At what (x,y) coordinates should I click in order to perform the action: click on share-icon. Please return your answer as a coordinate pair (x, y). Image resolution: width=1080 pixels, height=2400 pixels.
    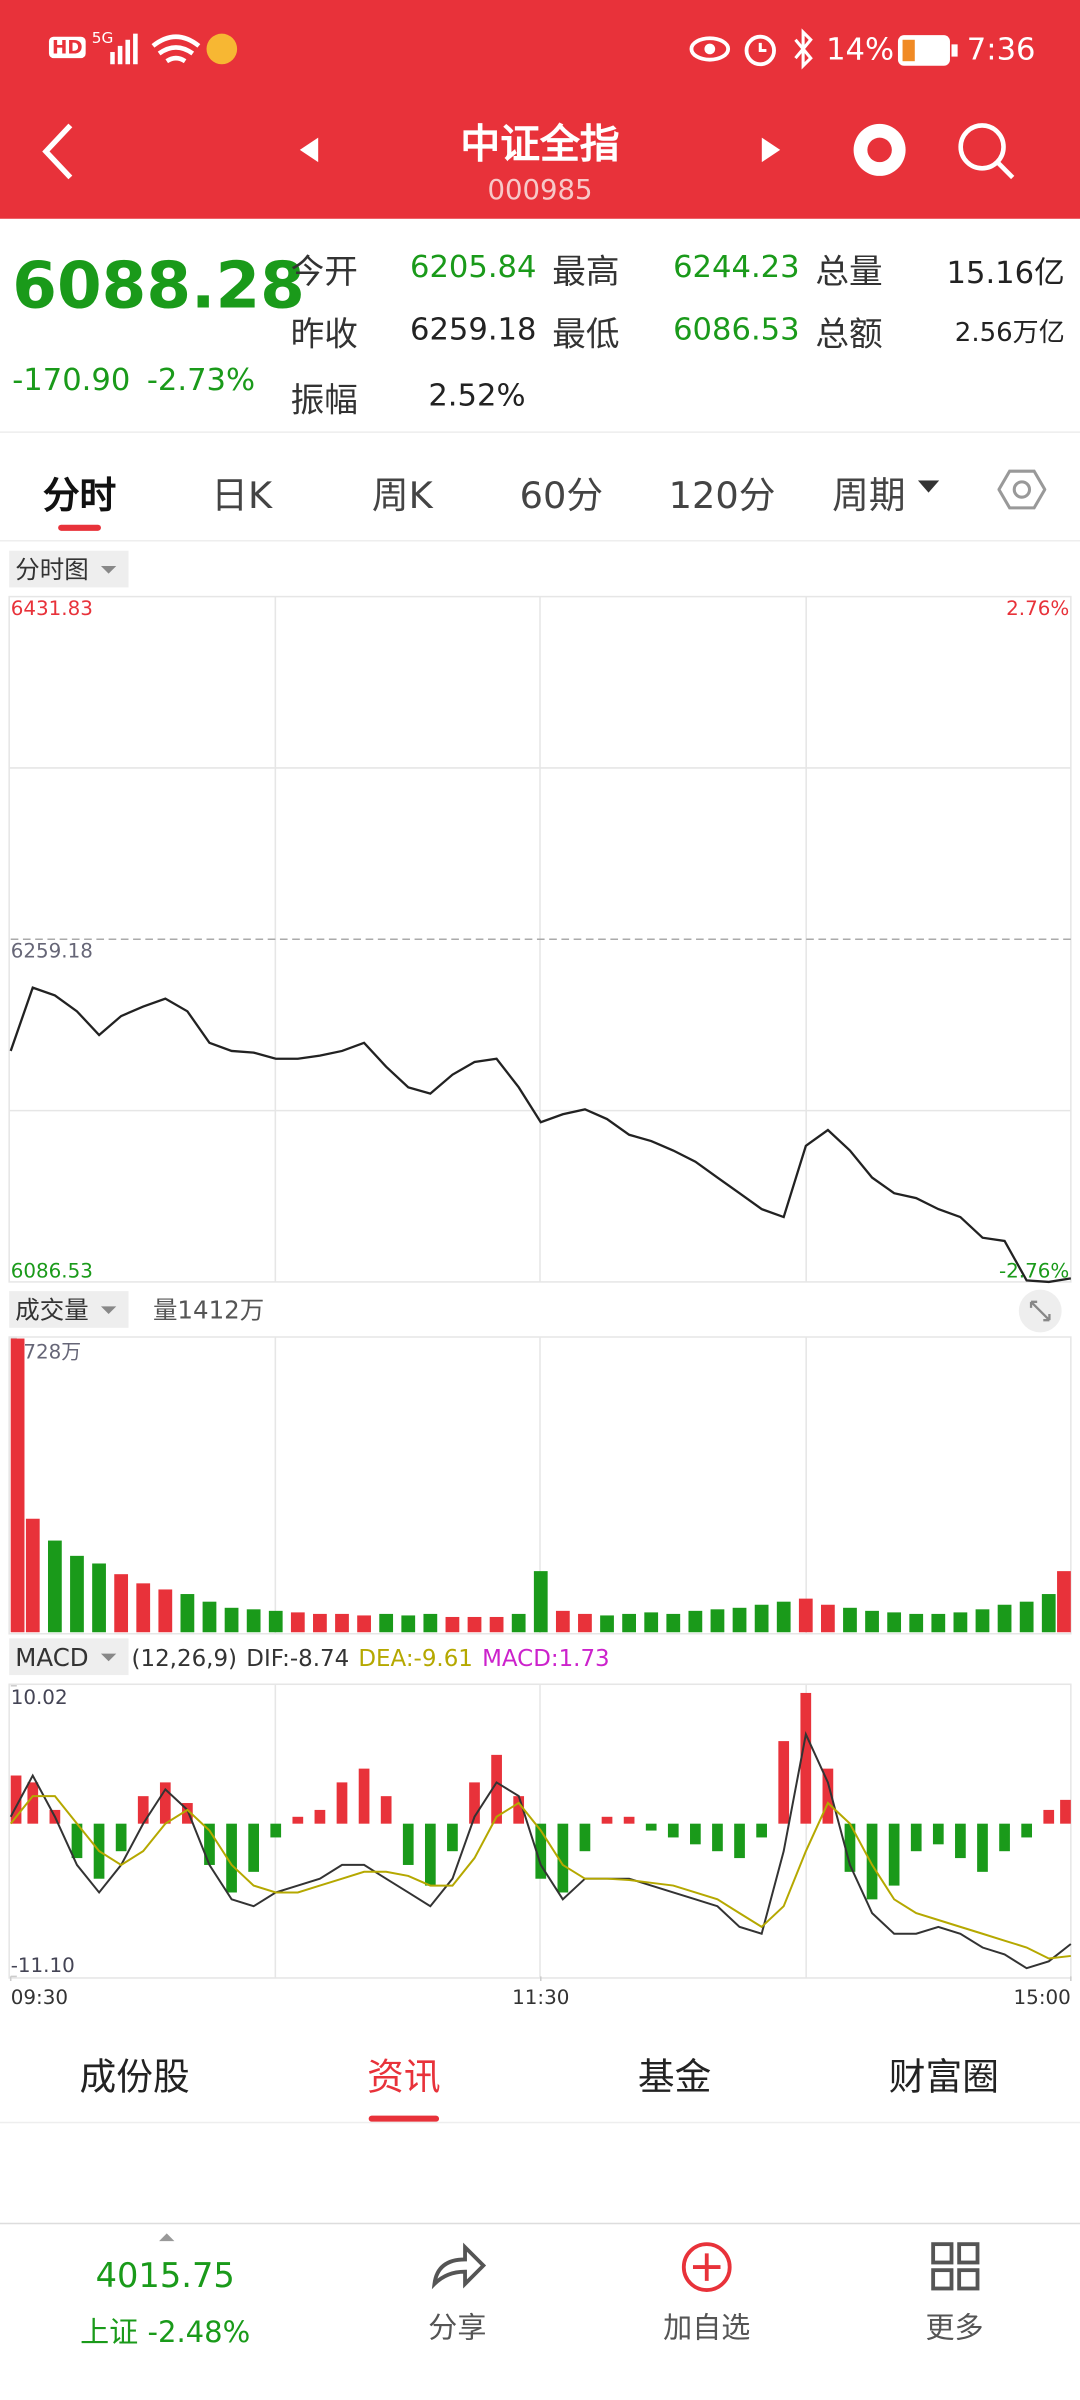
    Looking at the image, I should click on (459, 2266).